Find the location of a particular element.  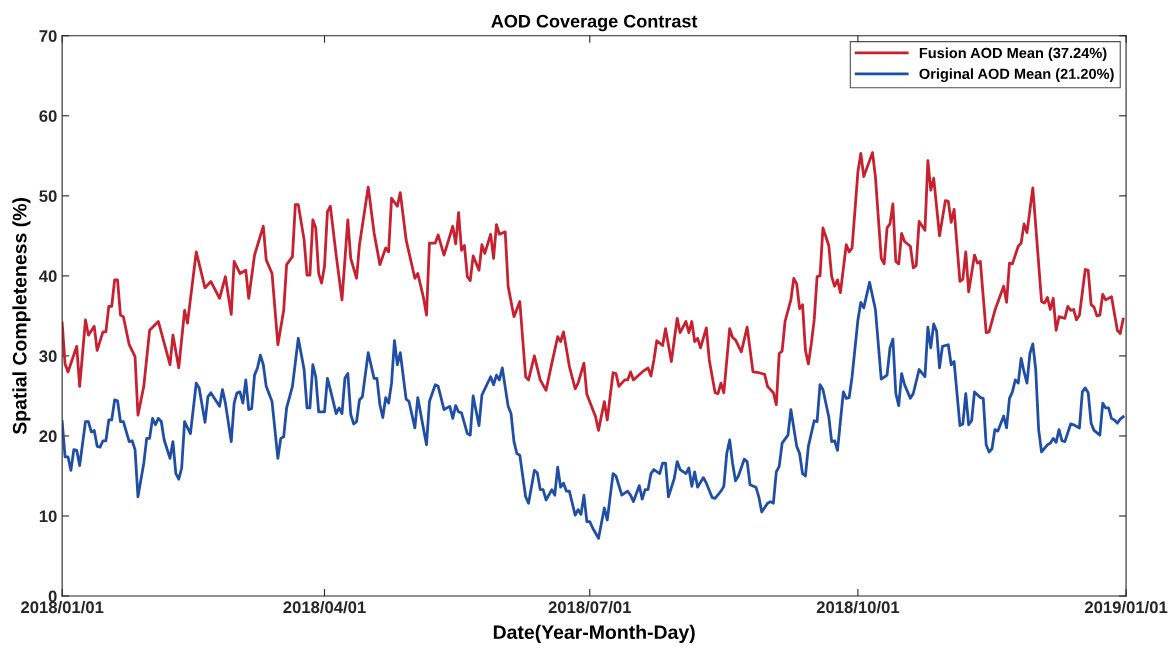

x-tick-label: 2018/01/01 is located at coordinates (62, 607).